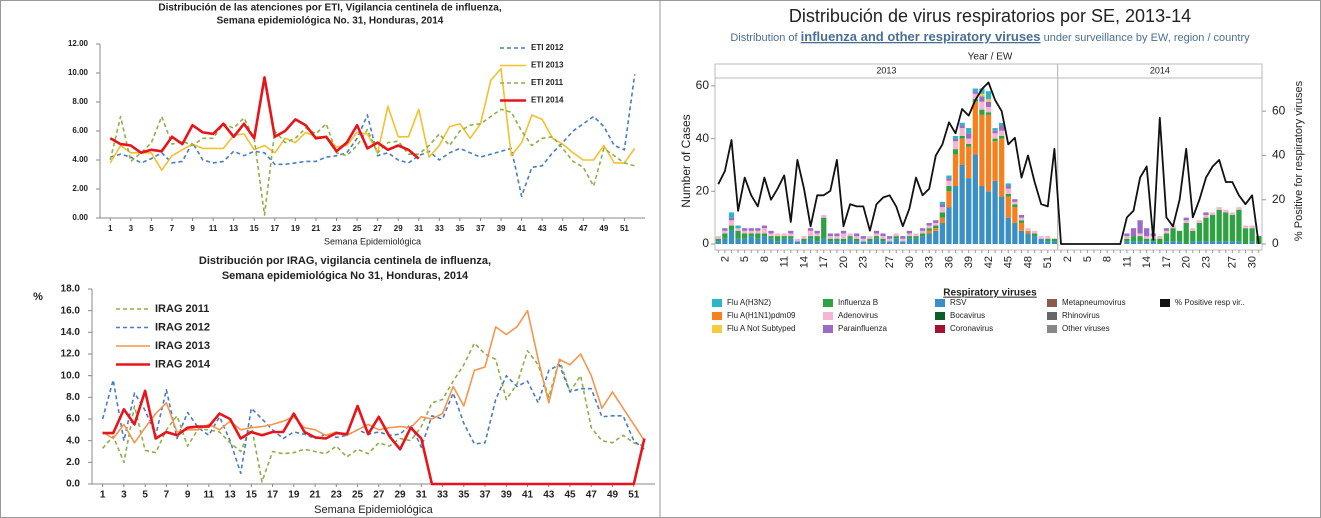  Describe the element at coordinates (103, 495) in the screenshot. I see `x-tick-label: 1` at that location.